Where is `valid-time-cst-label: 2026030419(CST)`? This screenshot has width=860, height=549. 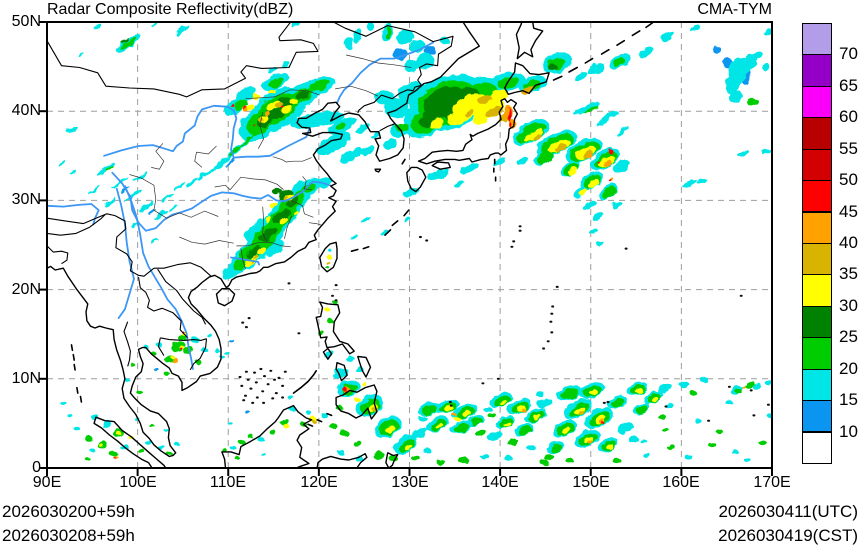 valid-time-cst-label: 2026030419(CST) is located at coordinates (788, 535).